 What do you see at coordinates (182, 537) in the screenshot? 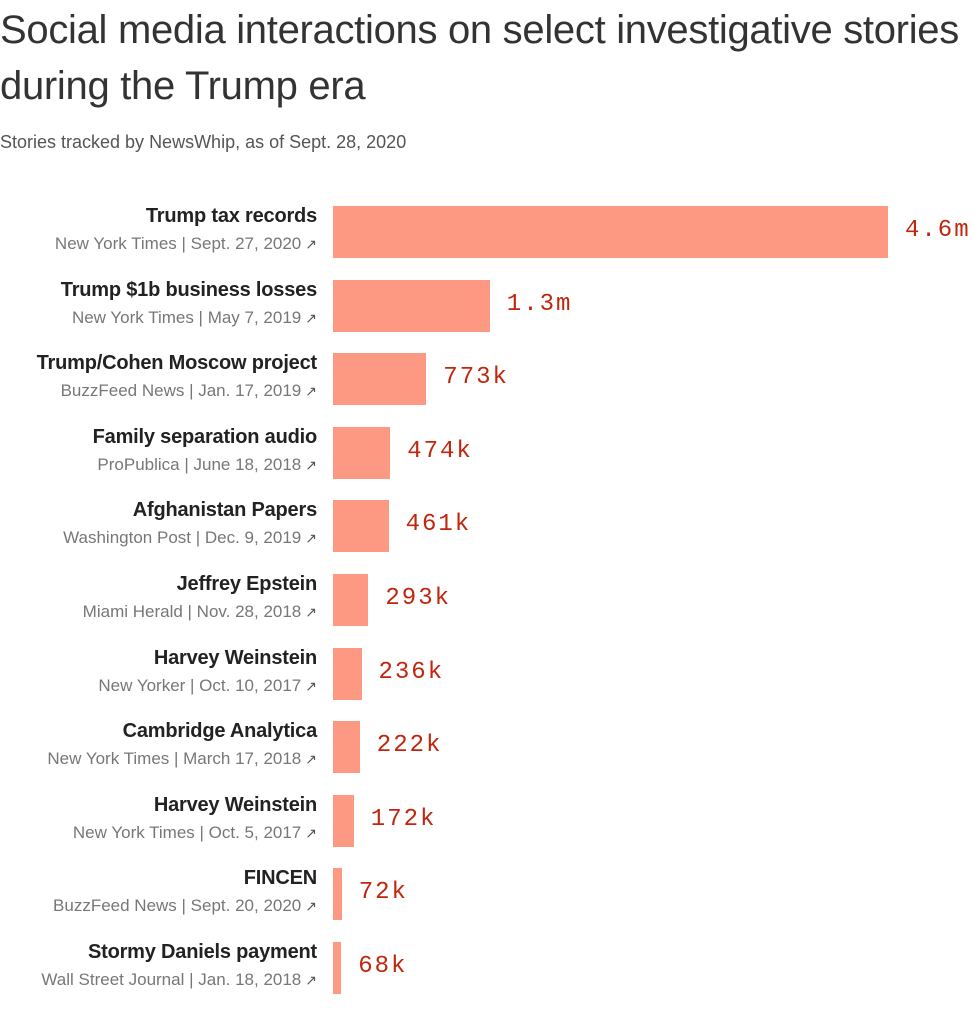
I see `story-source-text: Washington Post | Dec. 9, 2019` at bounding box center [182, 537].